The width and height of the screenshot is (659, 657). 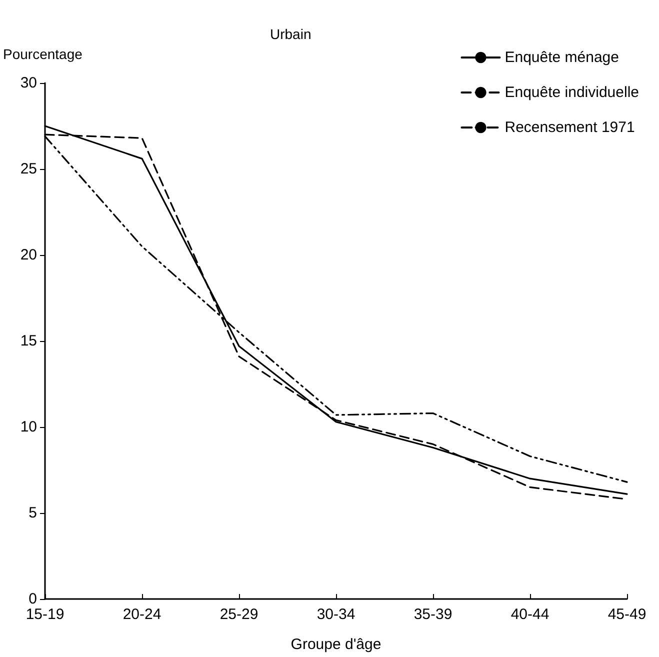 I want to click on x-tick-label: 35-39, so click(x=433, y=614).